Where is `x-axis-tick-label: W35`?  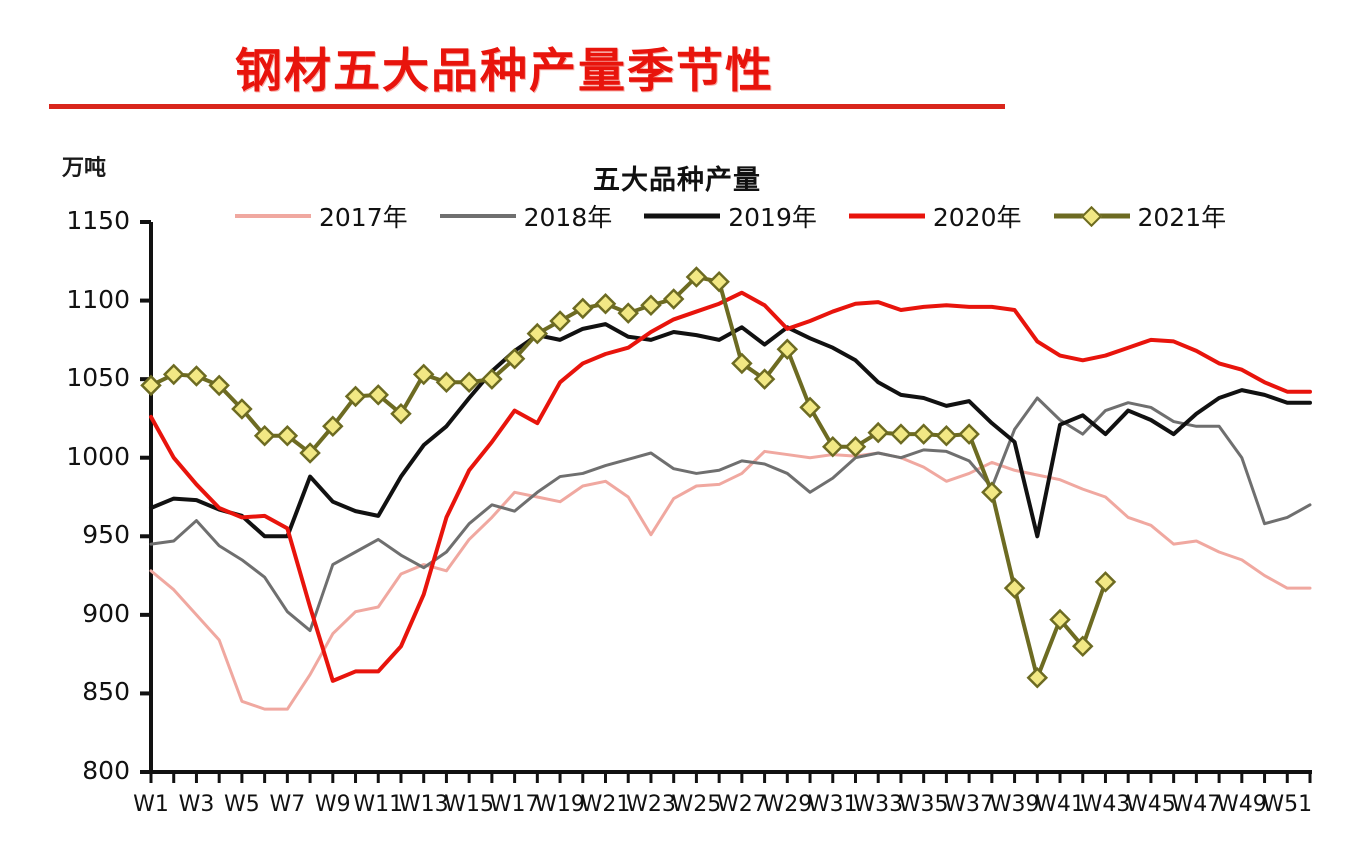 x-axis-tick-label: W35 is located at coordinates (923, 804).